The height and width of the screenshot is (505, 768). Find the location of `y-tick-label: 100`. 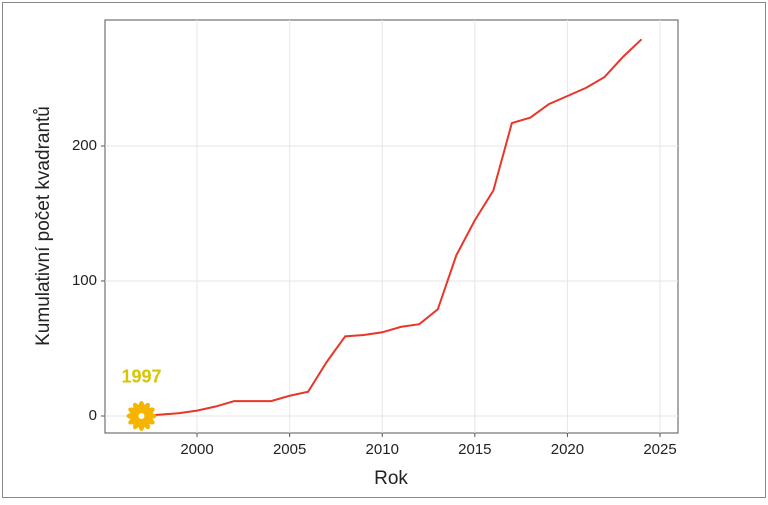

y-tick-label: 100 is located at coordinates (84, 280).